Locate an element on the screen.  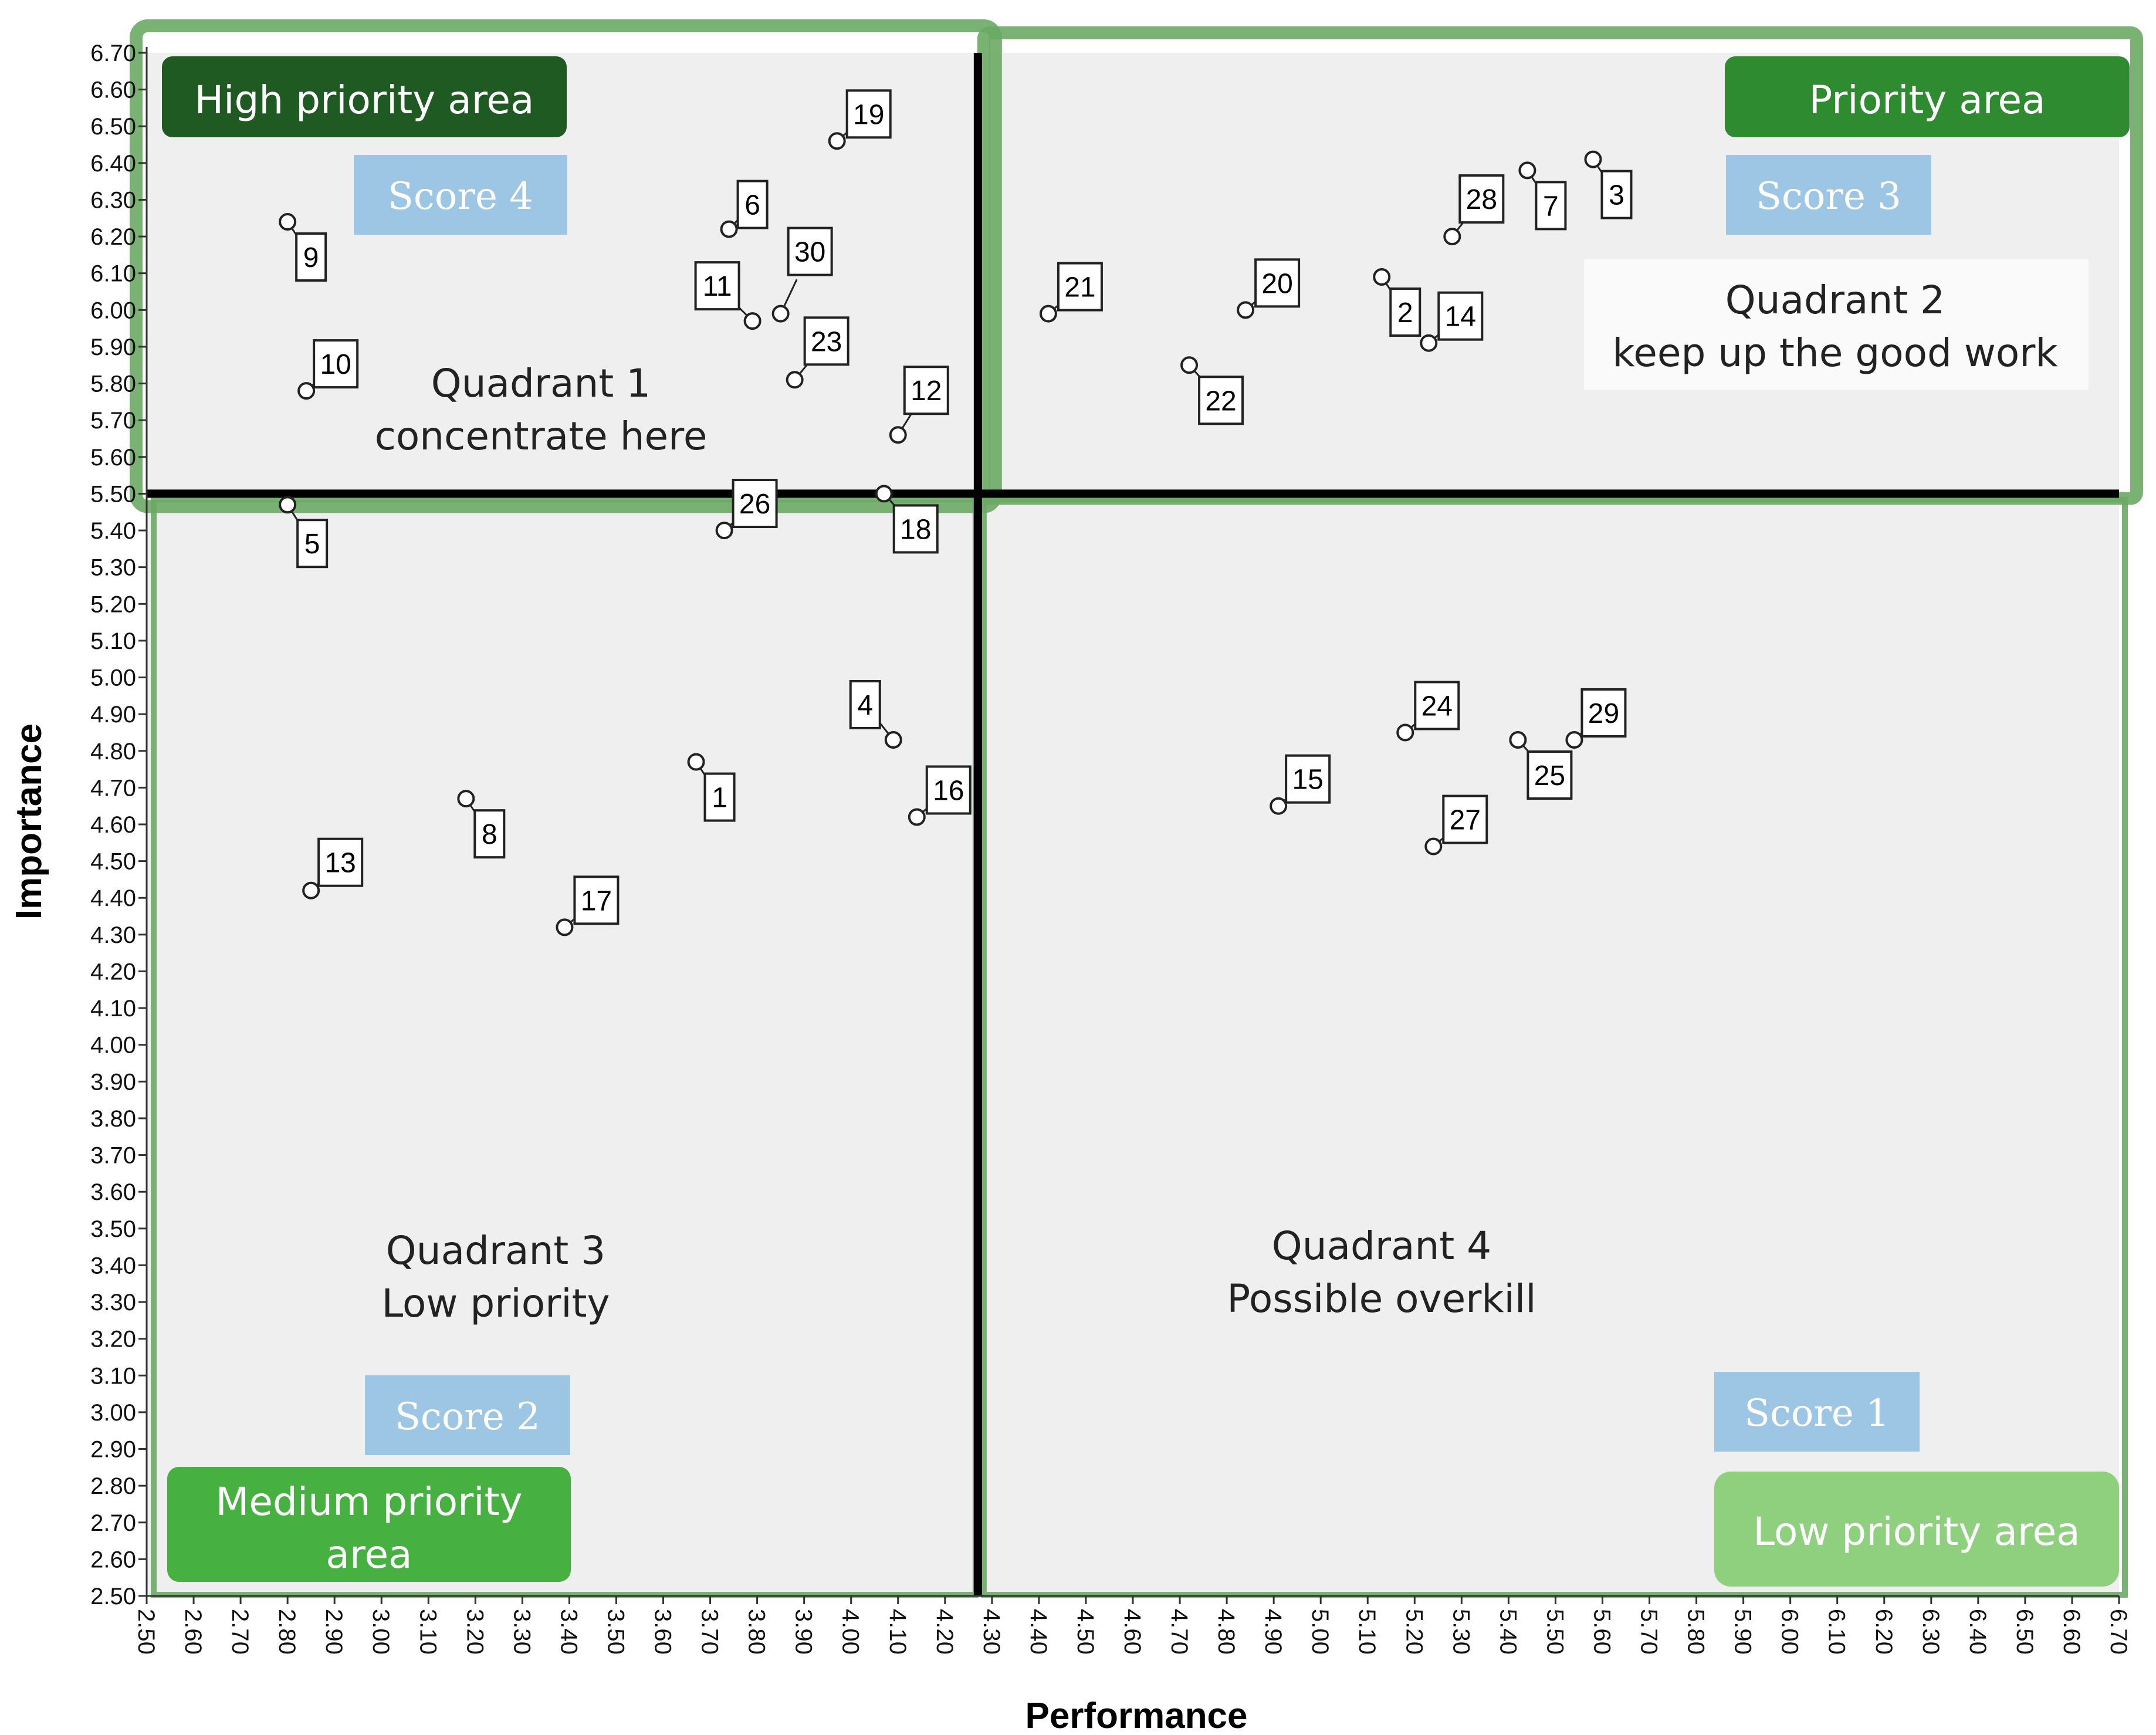
x-tick-label: 5.40 is located at coordinates (1508, 1632).